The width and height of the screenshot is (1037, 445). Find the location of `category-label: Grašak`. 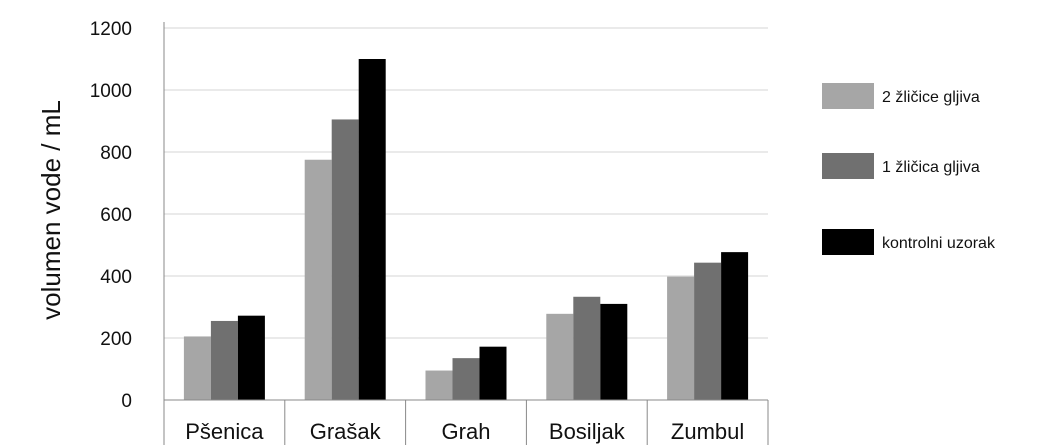

category-label: Grašak is located at coordinates (346, 431).